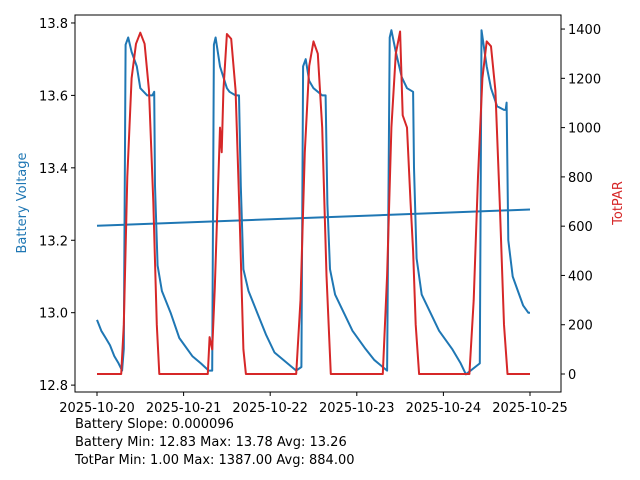 The width and height of the screenshot is (640, 480). I want to click on x-tick-label: 2025-10-20, so click(97, 408).